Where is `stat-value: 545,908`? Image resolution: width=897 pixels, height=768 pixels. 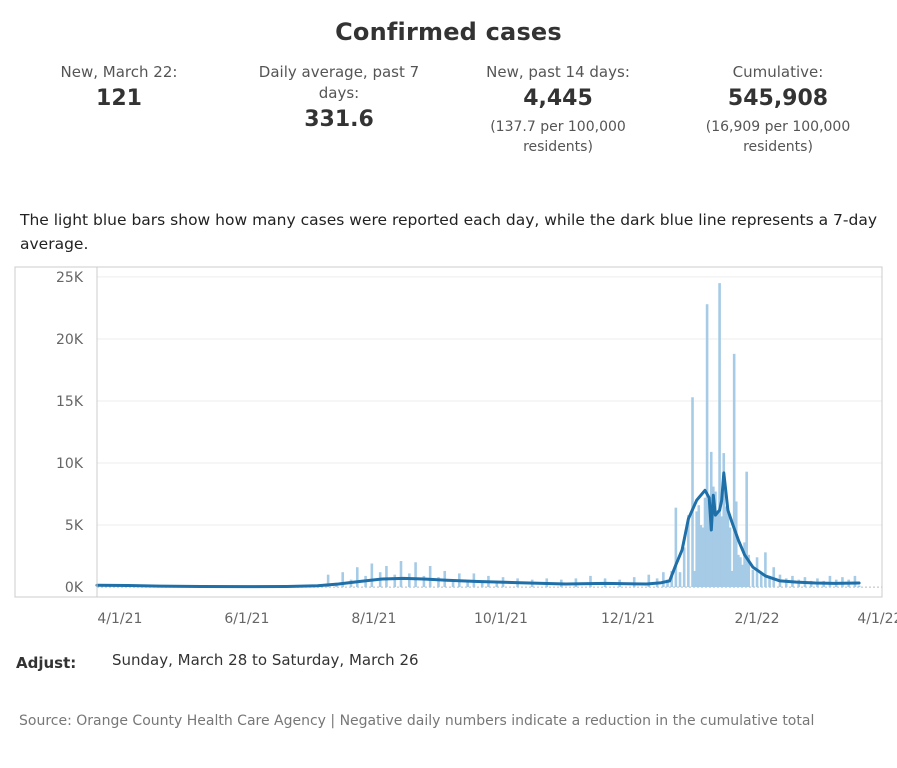
stat-value: 545,908 is located at coordinates (778, 98).